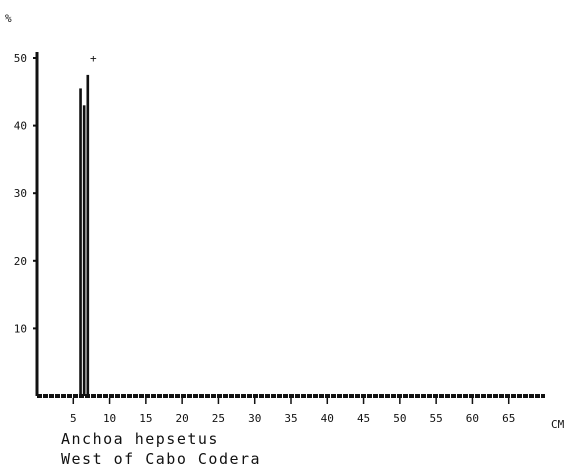 Image resolution: width=569 pixels, height=470 pixels. Describe the element at coordinates (436, 418) in the screenshot. I see `x-tick-label-55: 55` at that location.